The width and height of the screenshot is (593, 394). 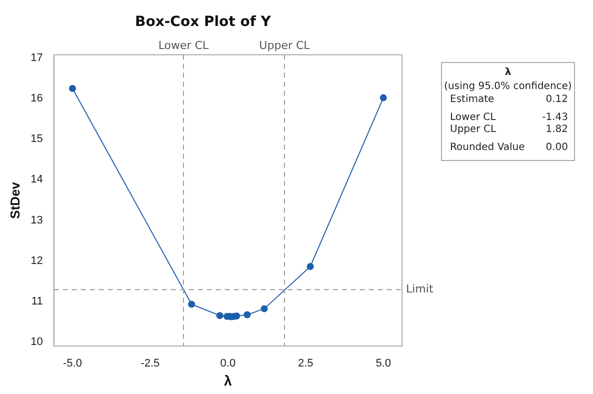 What do you see at coordinates (72, 364) in the screenshot?
I see `x-tick-label: -5.0` at bounding box center [72, 364].